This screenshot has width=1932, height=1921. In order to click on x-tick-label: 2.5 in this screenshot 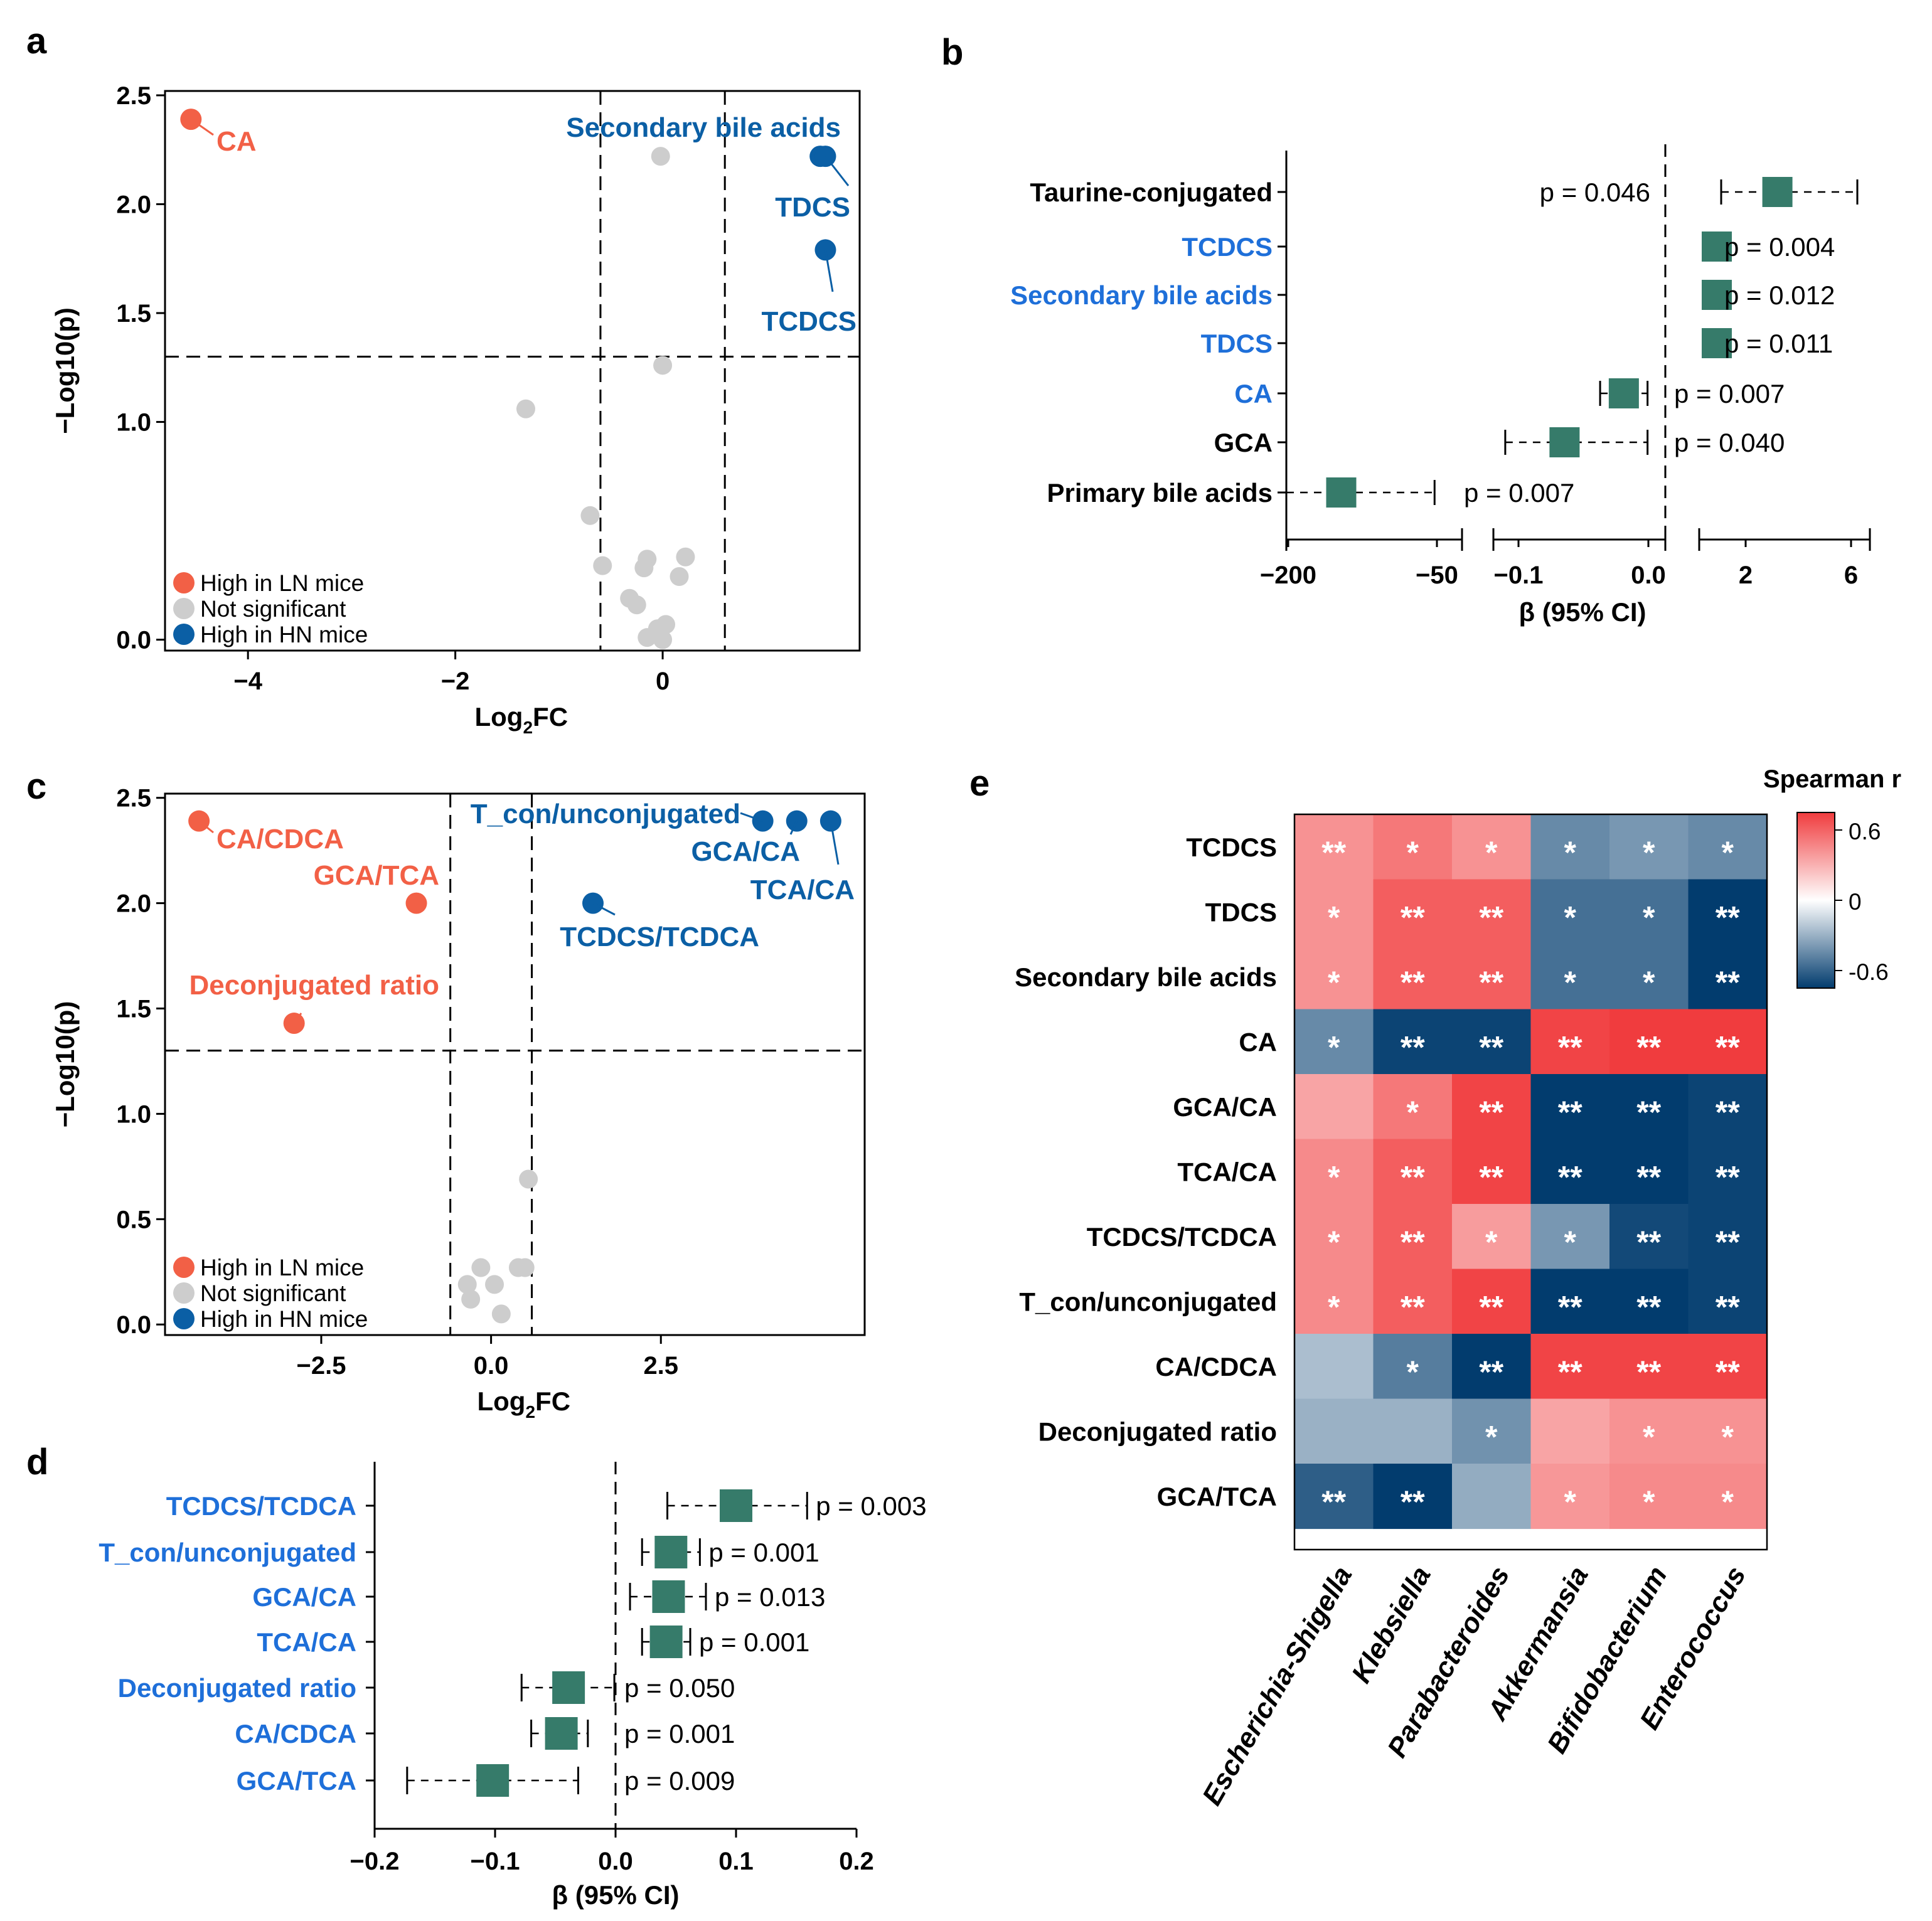, I will do `click(660, 1366)`.